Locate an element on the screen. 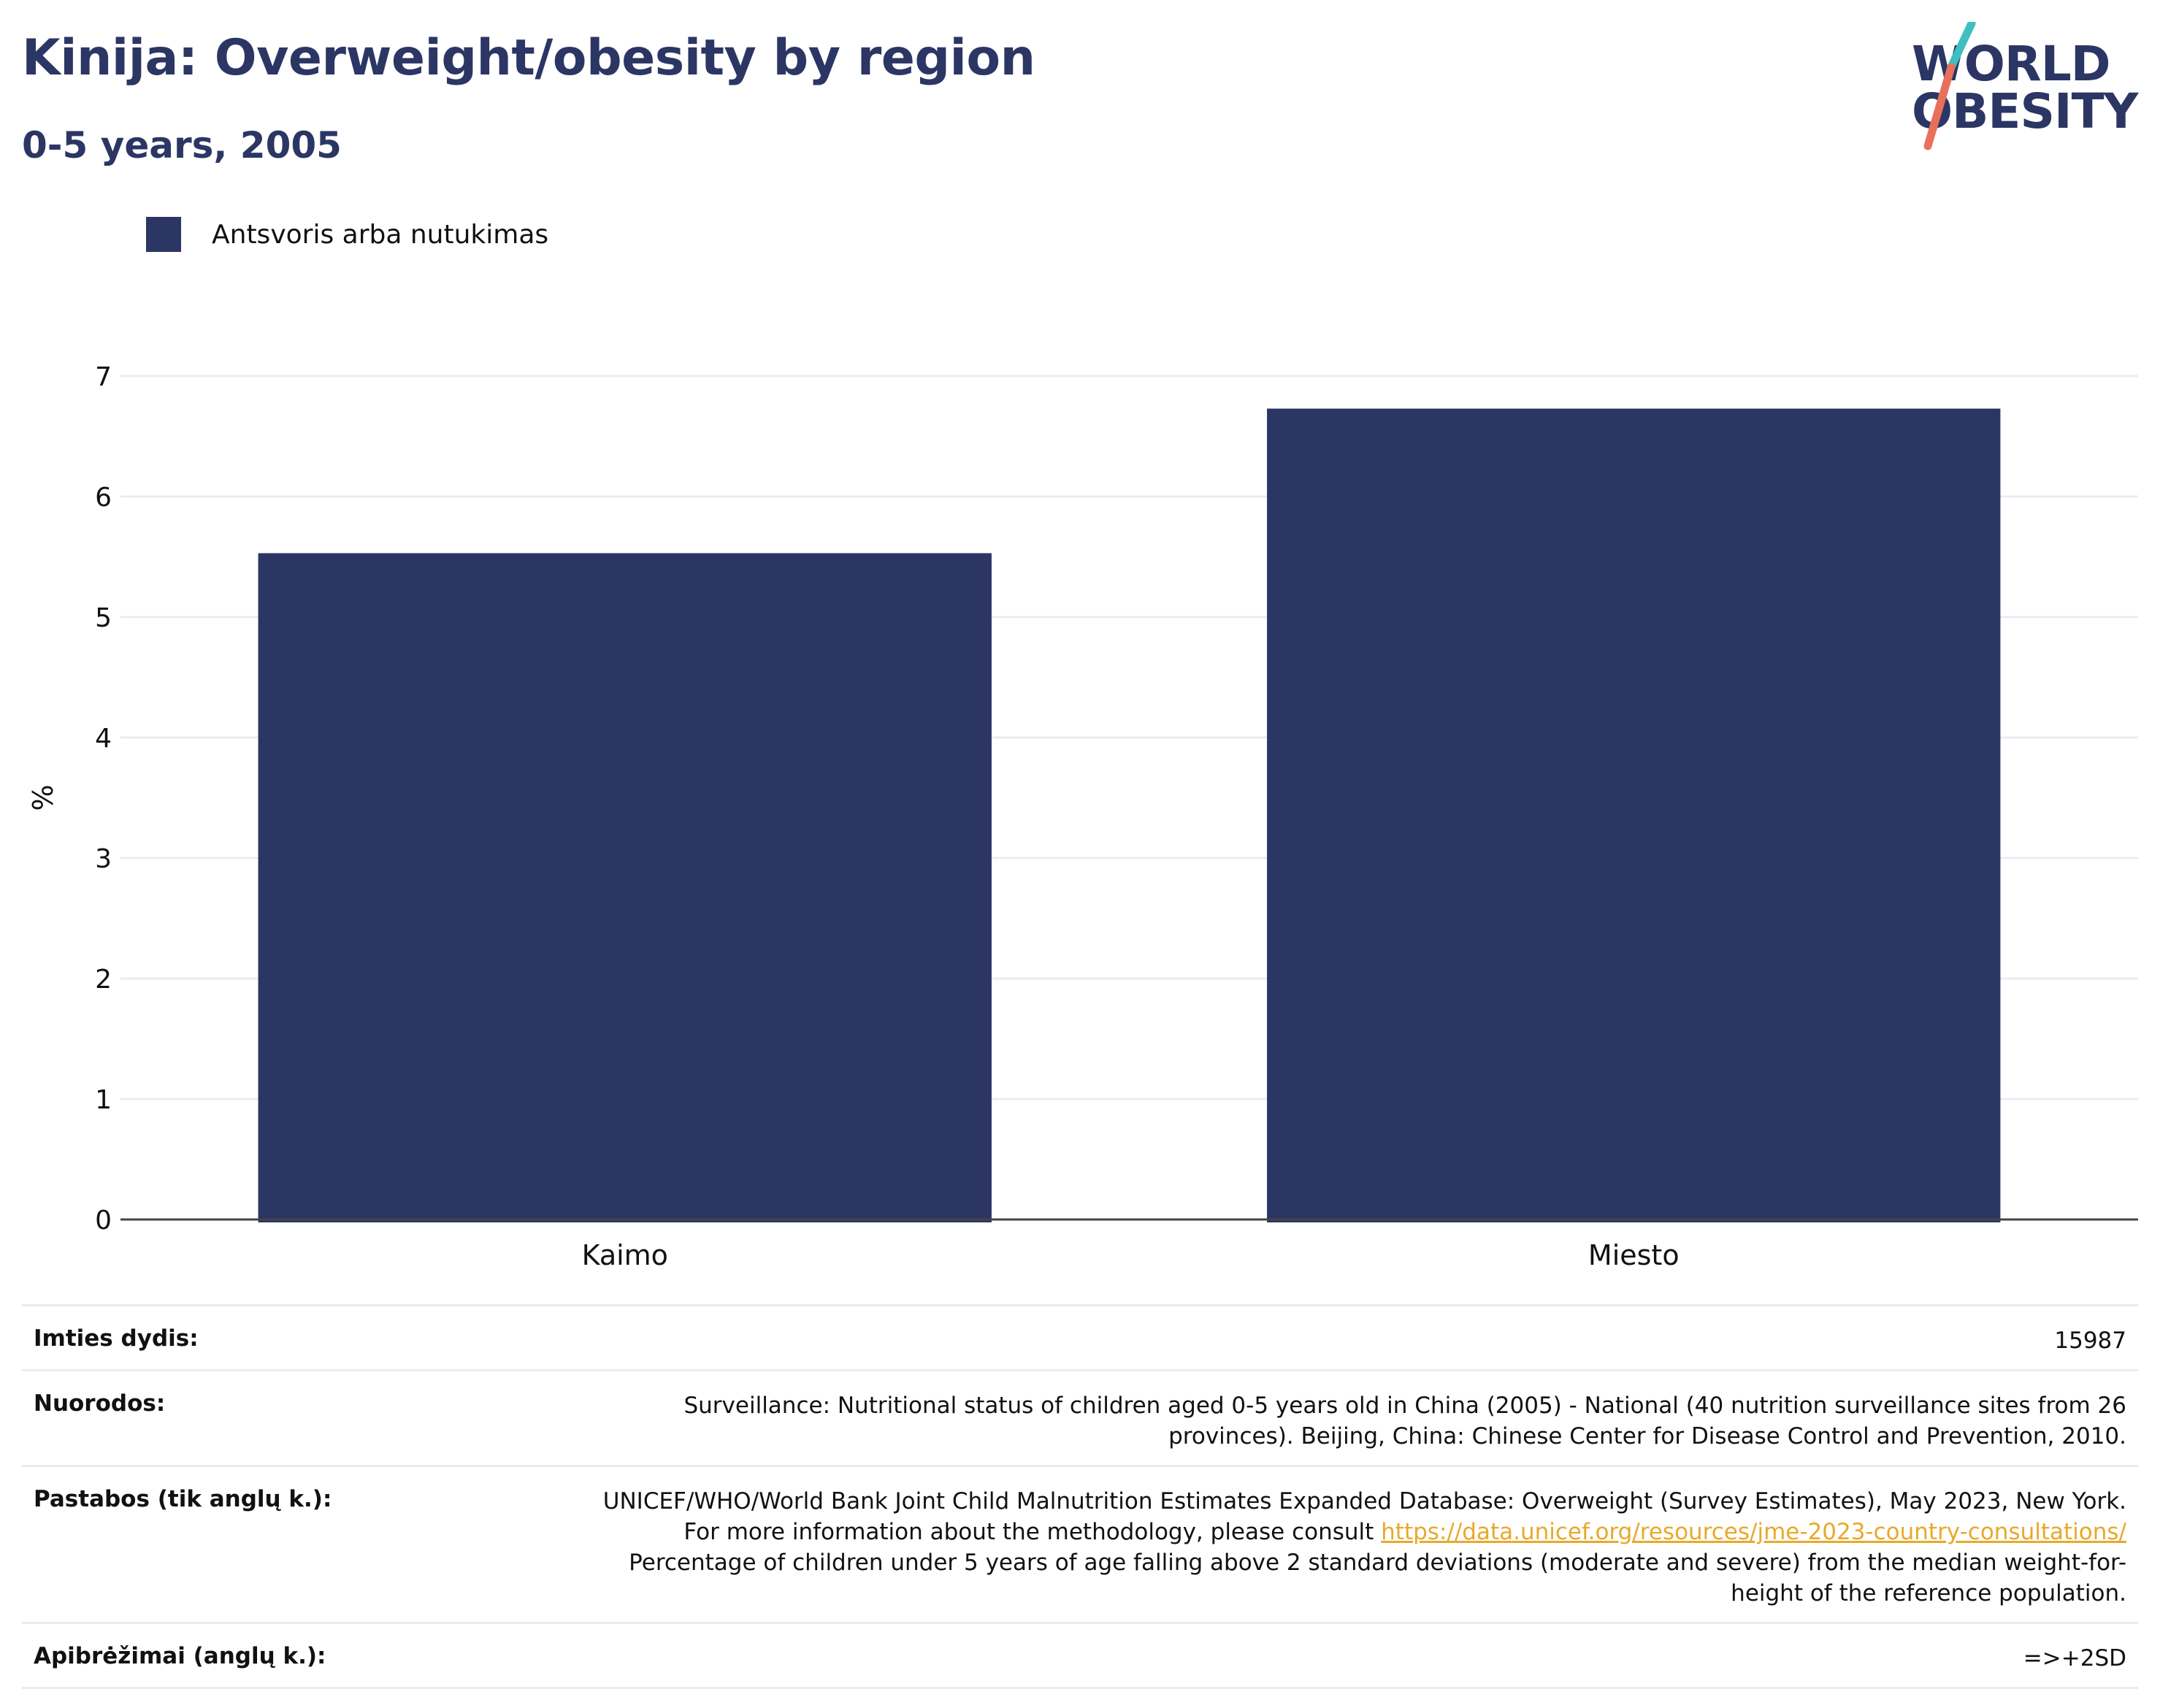 The height and width of the screenshot is (1708, 2160). chart-title: Kinija: Overweight/obesity by region is located at coordinates (528, 58).